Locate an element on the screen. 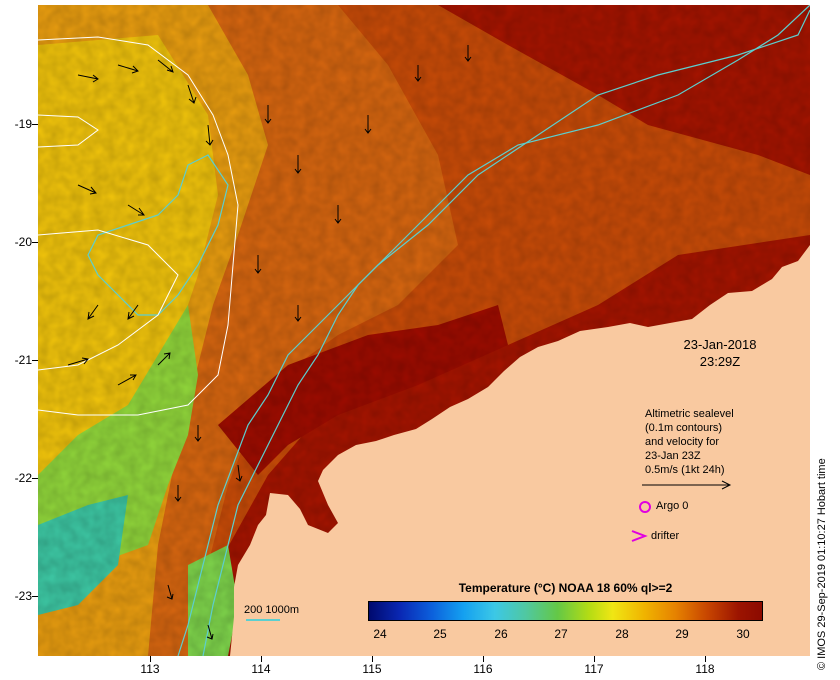 Image resolution: width=840 pixels, height=680 pixels. lon-label-117: 117 is located at coordinates (594, 669).